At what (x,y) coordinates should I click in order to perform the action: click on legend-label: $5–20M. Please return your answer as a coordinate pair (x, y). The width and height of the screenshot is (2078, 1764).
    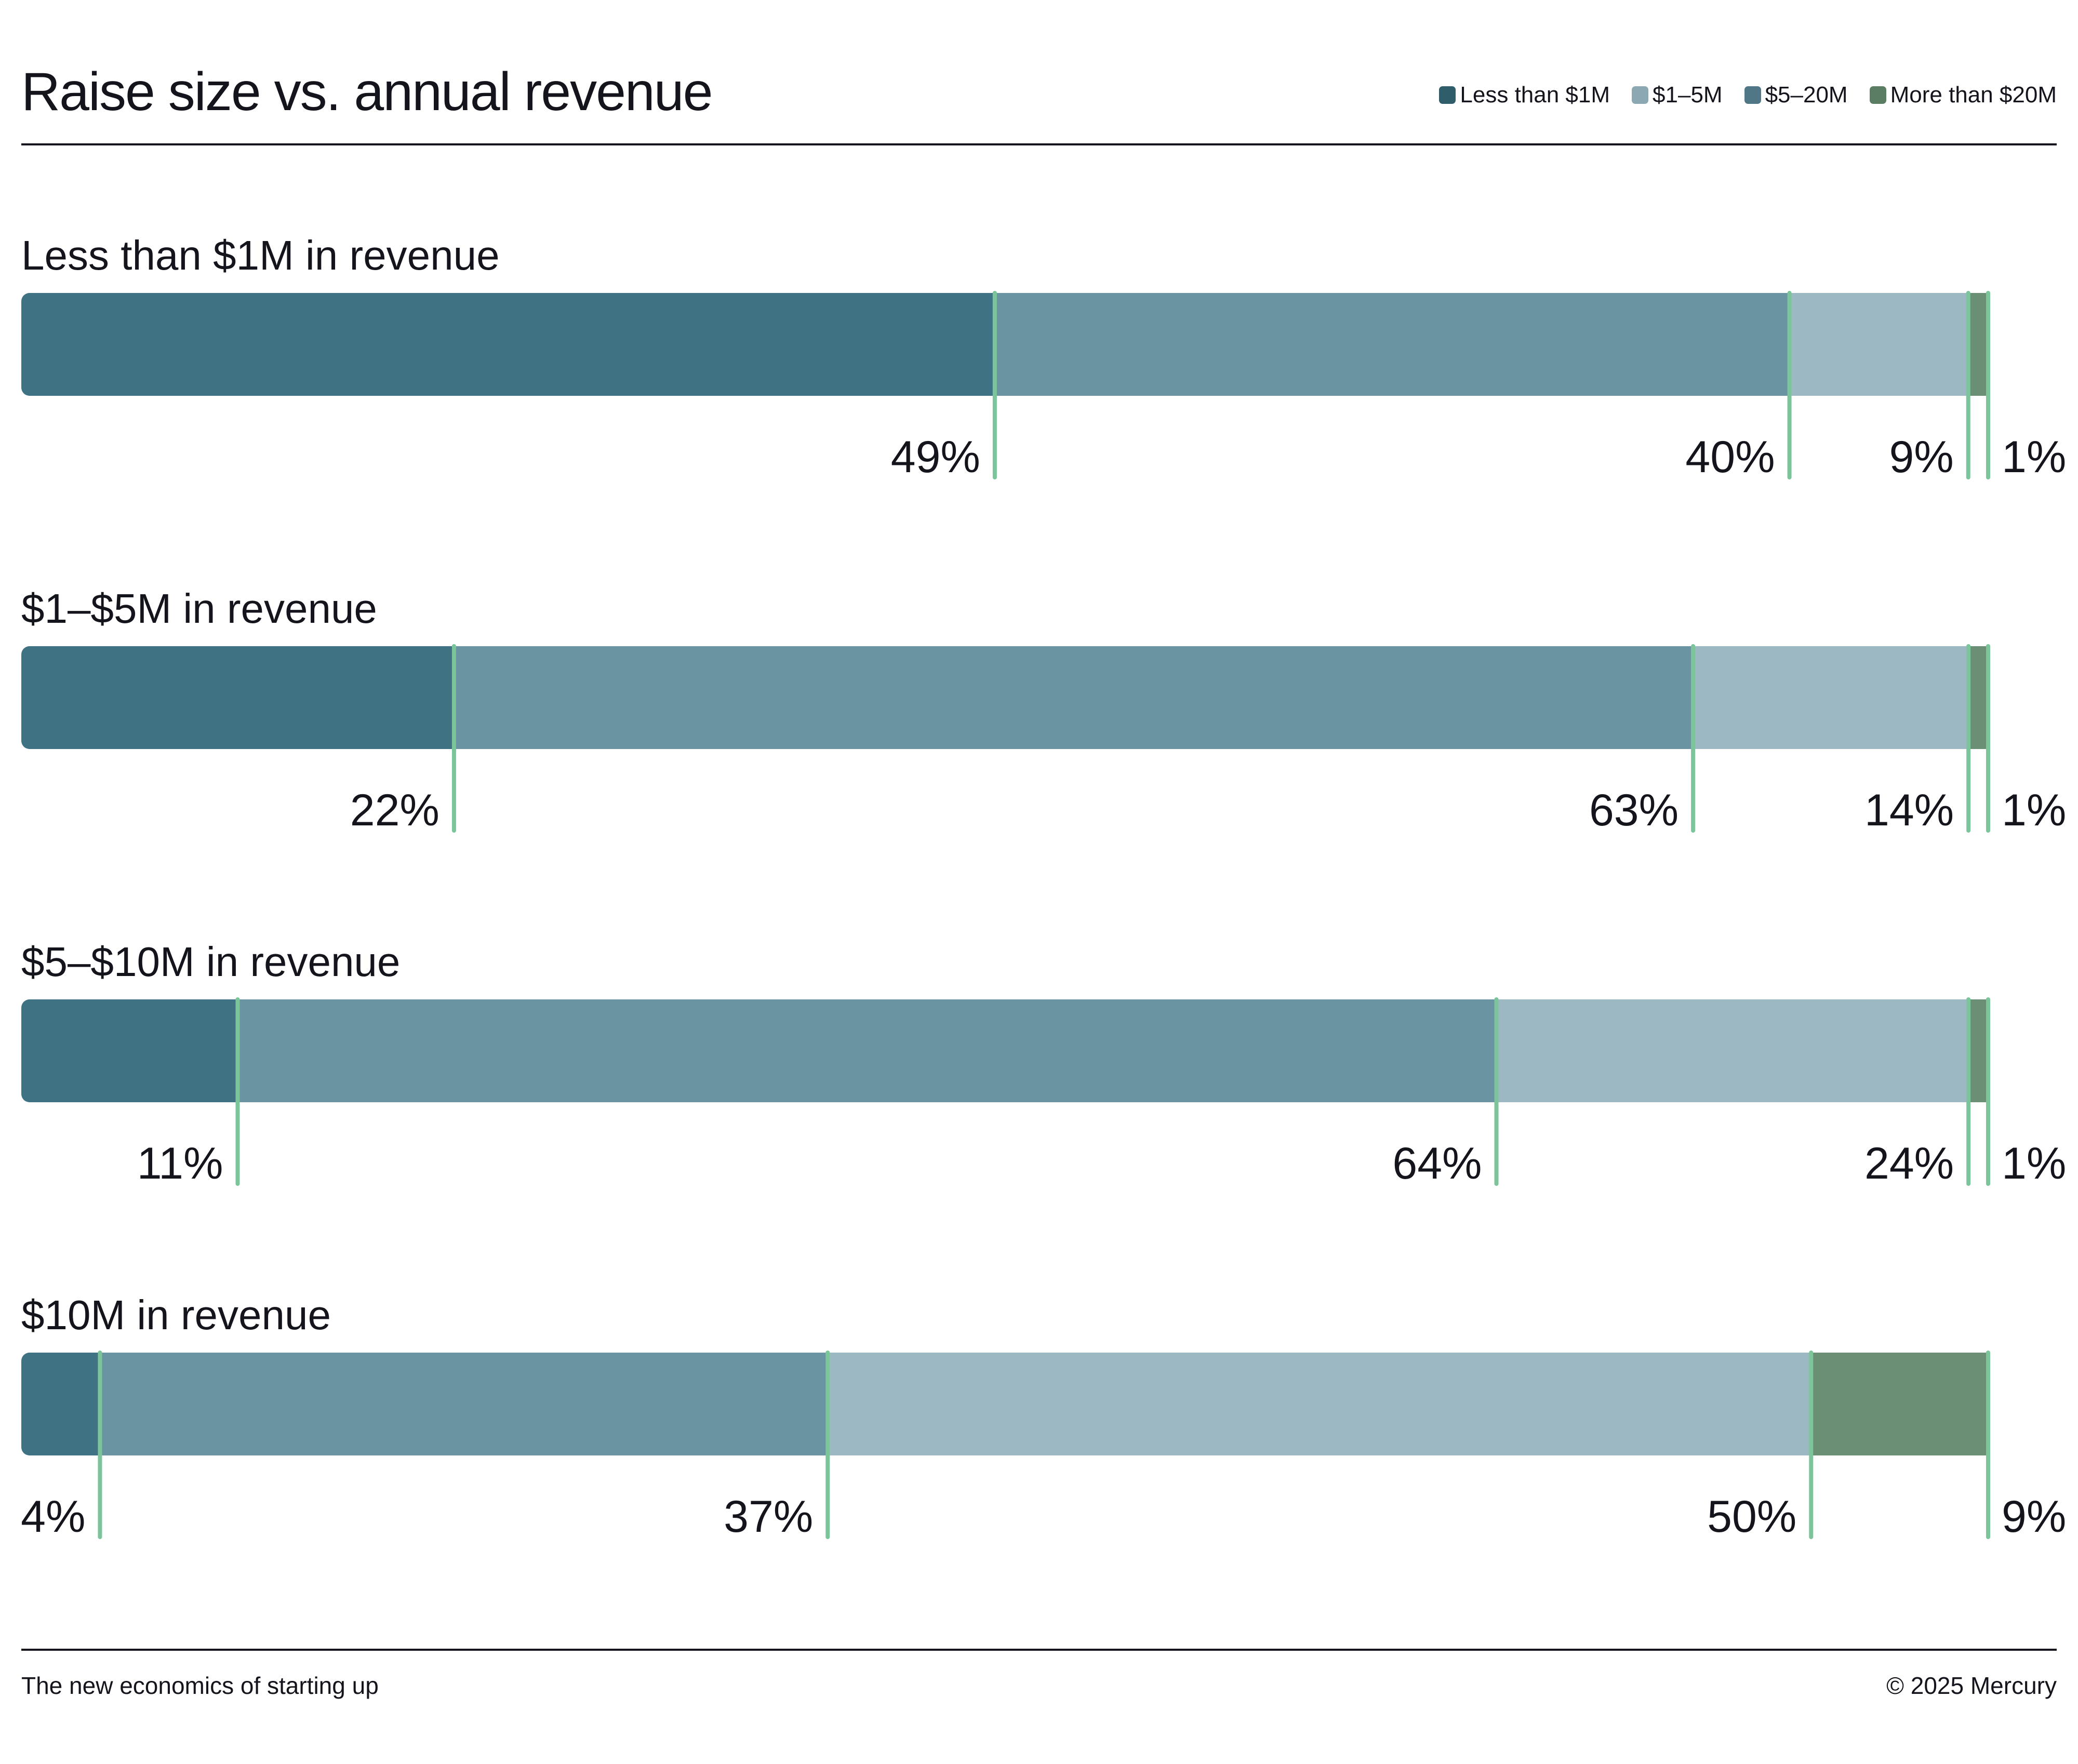
    Looking at the image, I should click on (1806, 95).